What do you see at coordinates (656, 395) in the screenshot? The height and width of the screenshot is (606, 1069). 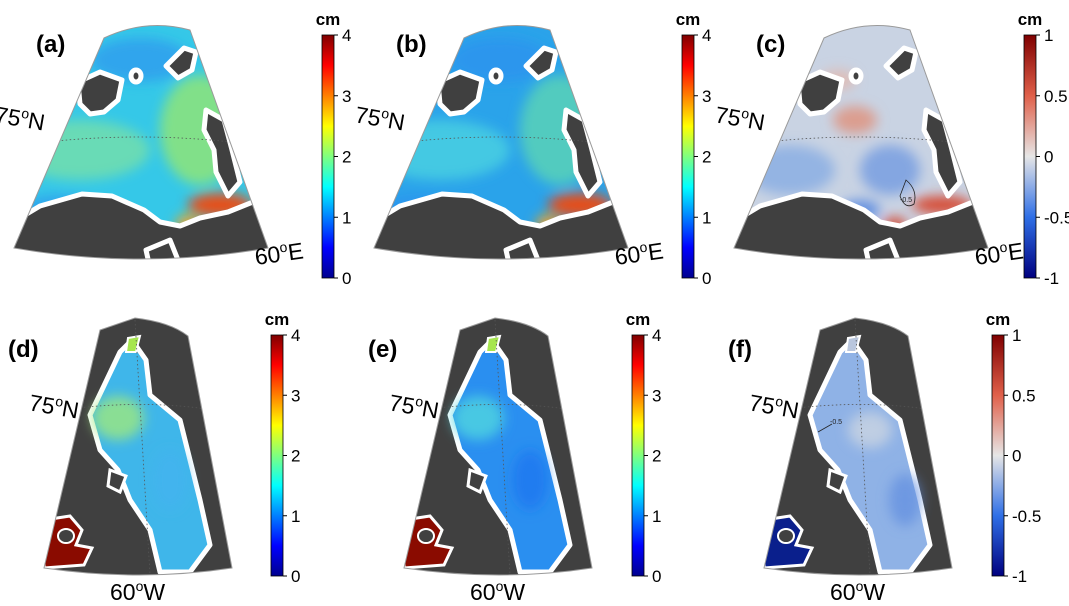 I see `colorbar-tick-label: 3` at bounding box center [656, 395].